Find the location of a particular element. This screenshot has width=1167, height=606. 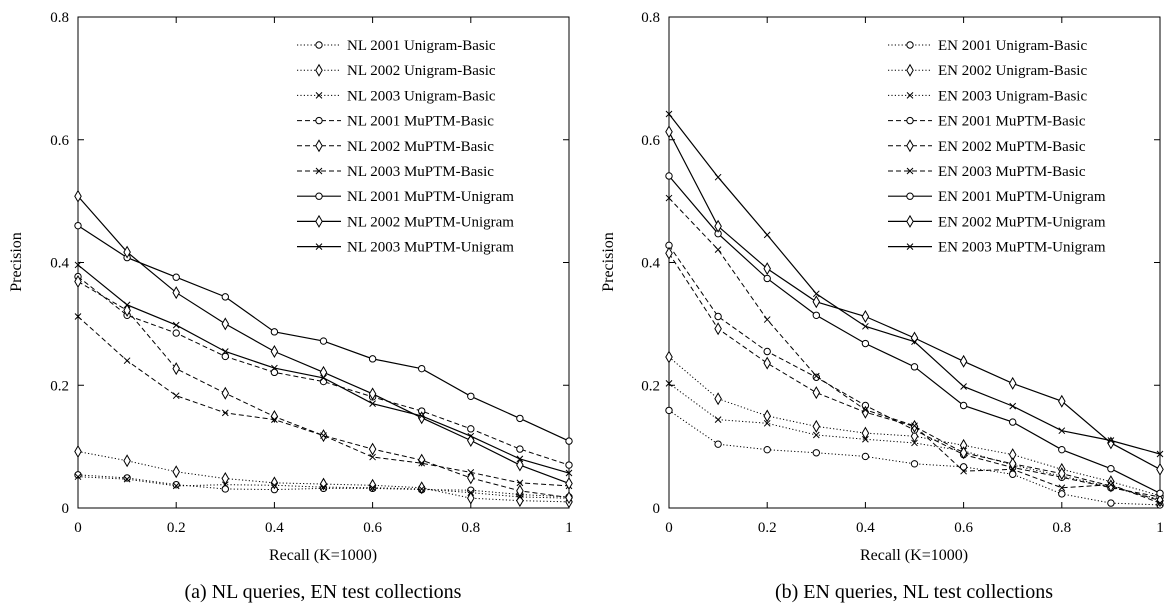

legend-item: NL 2002 MuPTM-Unigram is located at coordinates (405, 222).